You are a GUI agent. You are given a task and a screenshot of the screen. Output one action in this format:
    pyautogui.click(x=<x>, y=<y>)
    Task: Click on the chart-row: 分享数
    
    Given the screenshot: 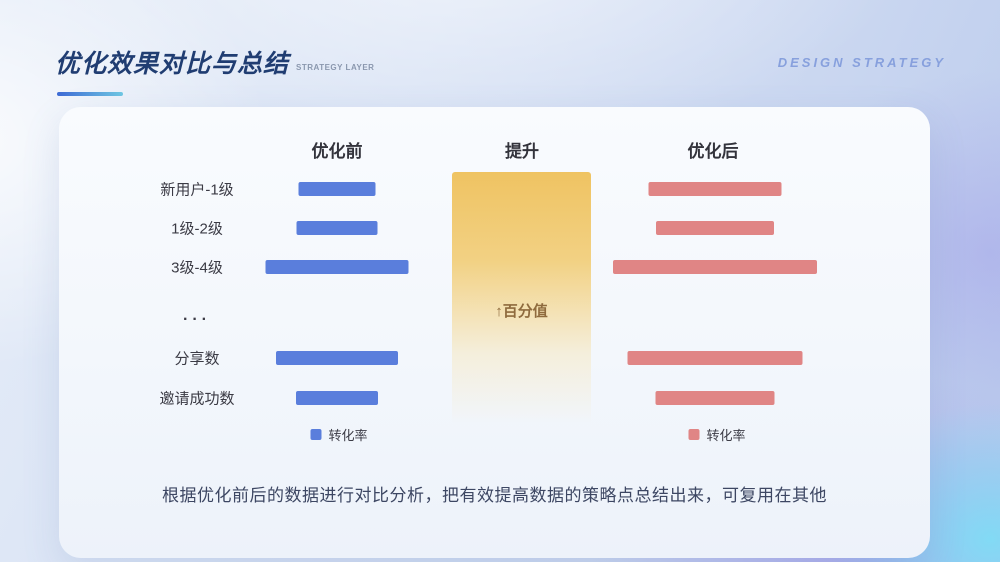 What is the action you would take?
    pyautogui.click(x=494, y=359)
    